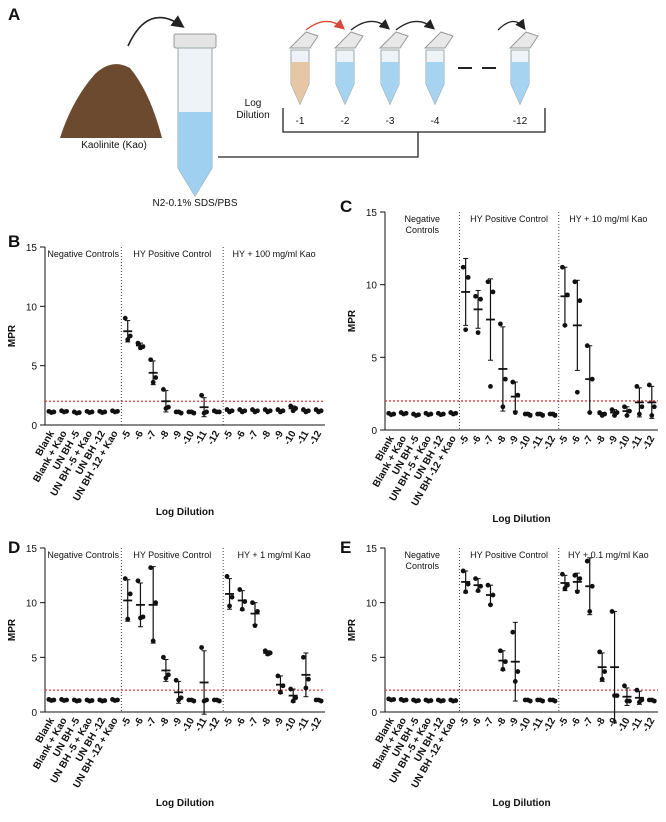 This screenshot has height=822, width=666. I want to click on group-label: HY + 0.1 mg/ml Kao, so click(608, 555).